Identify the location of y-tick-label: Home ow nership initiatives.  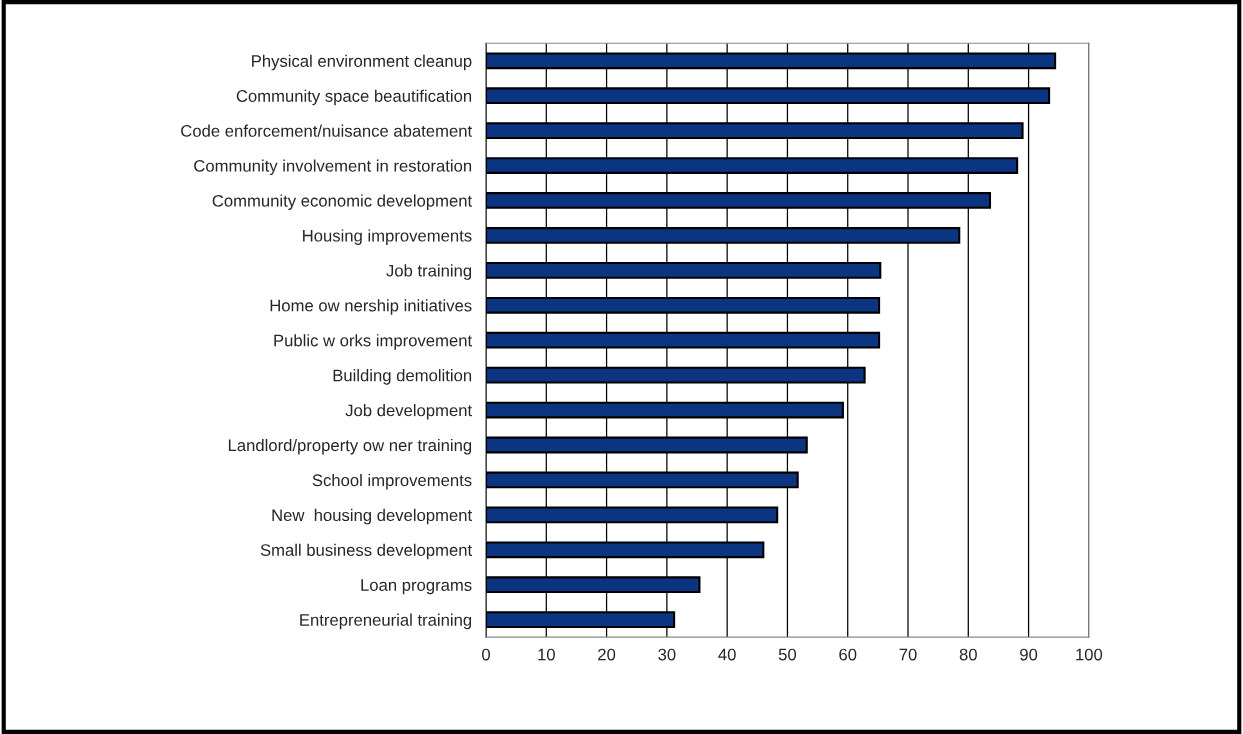
(371, 307).